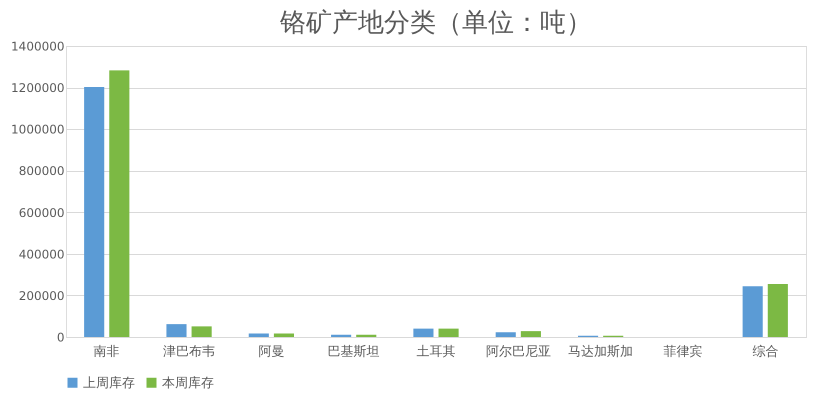  I want to click on legend-label: 上周库存, so click(109, 383).